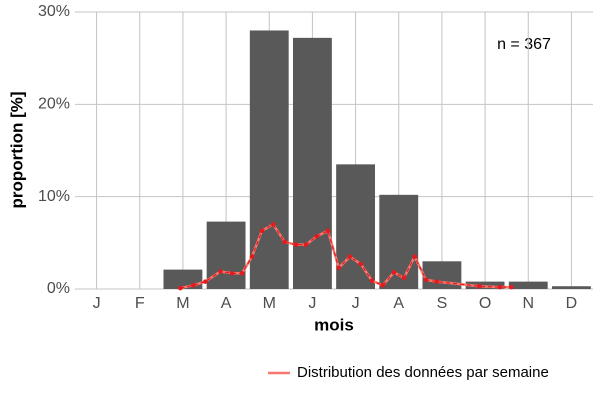 This screenshot has height=400, width=600. Describe the element at coordinates (528, 303) in the screenshot. I see `x-tick-label: N` at that location.